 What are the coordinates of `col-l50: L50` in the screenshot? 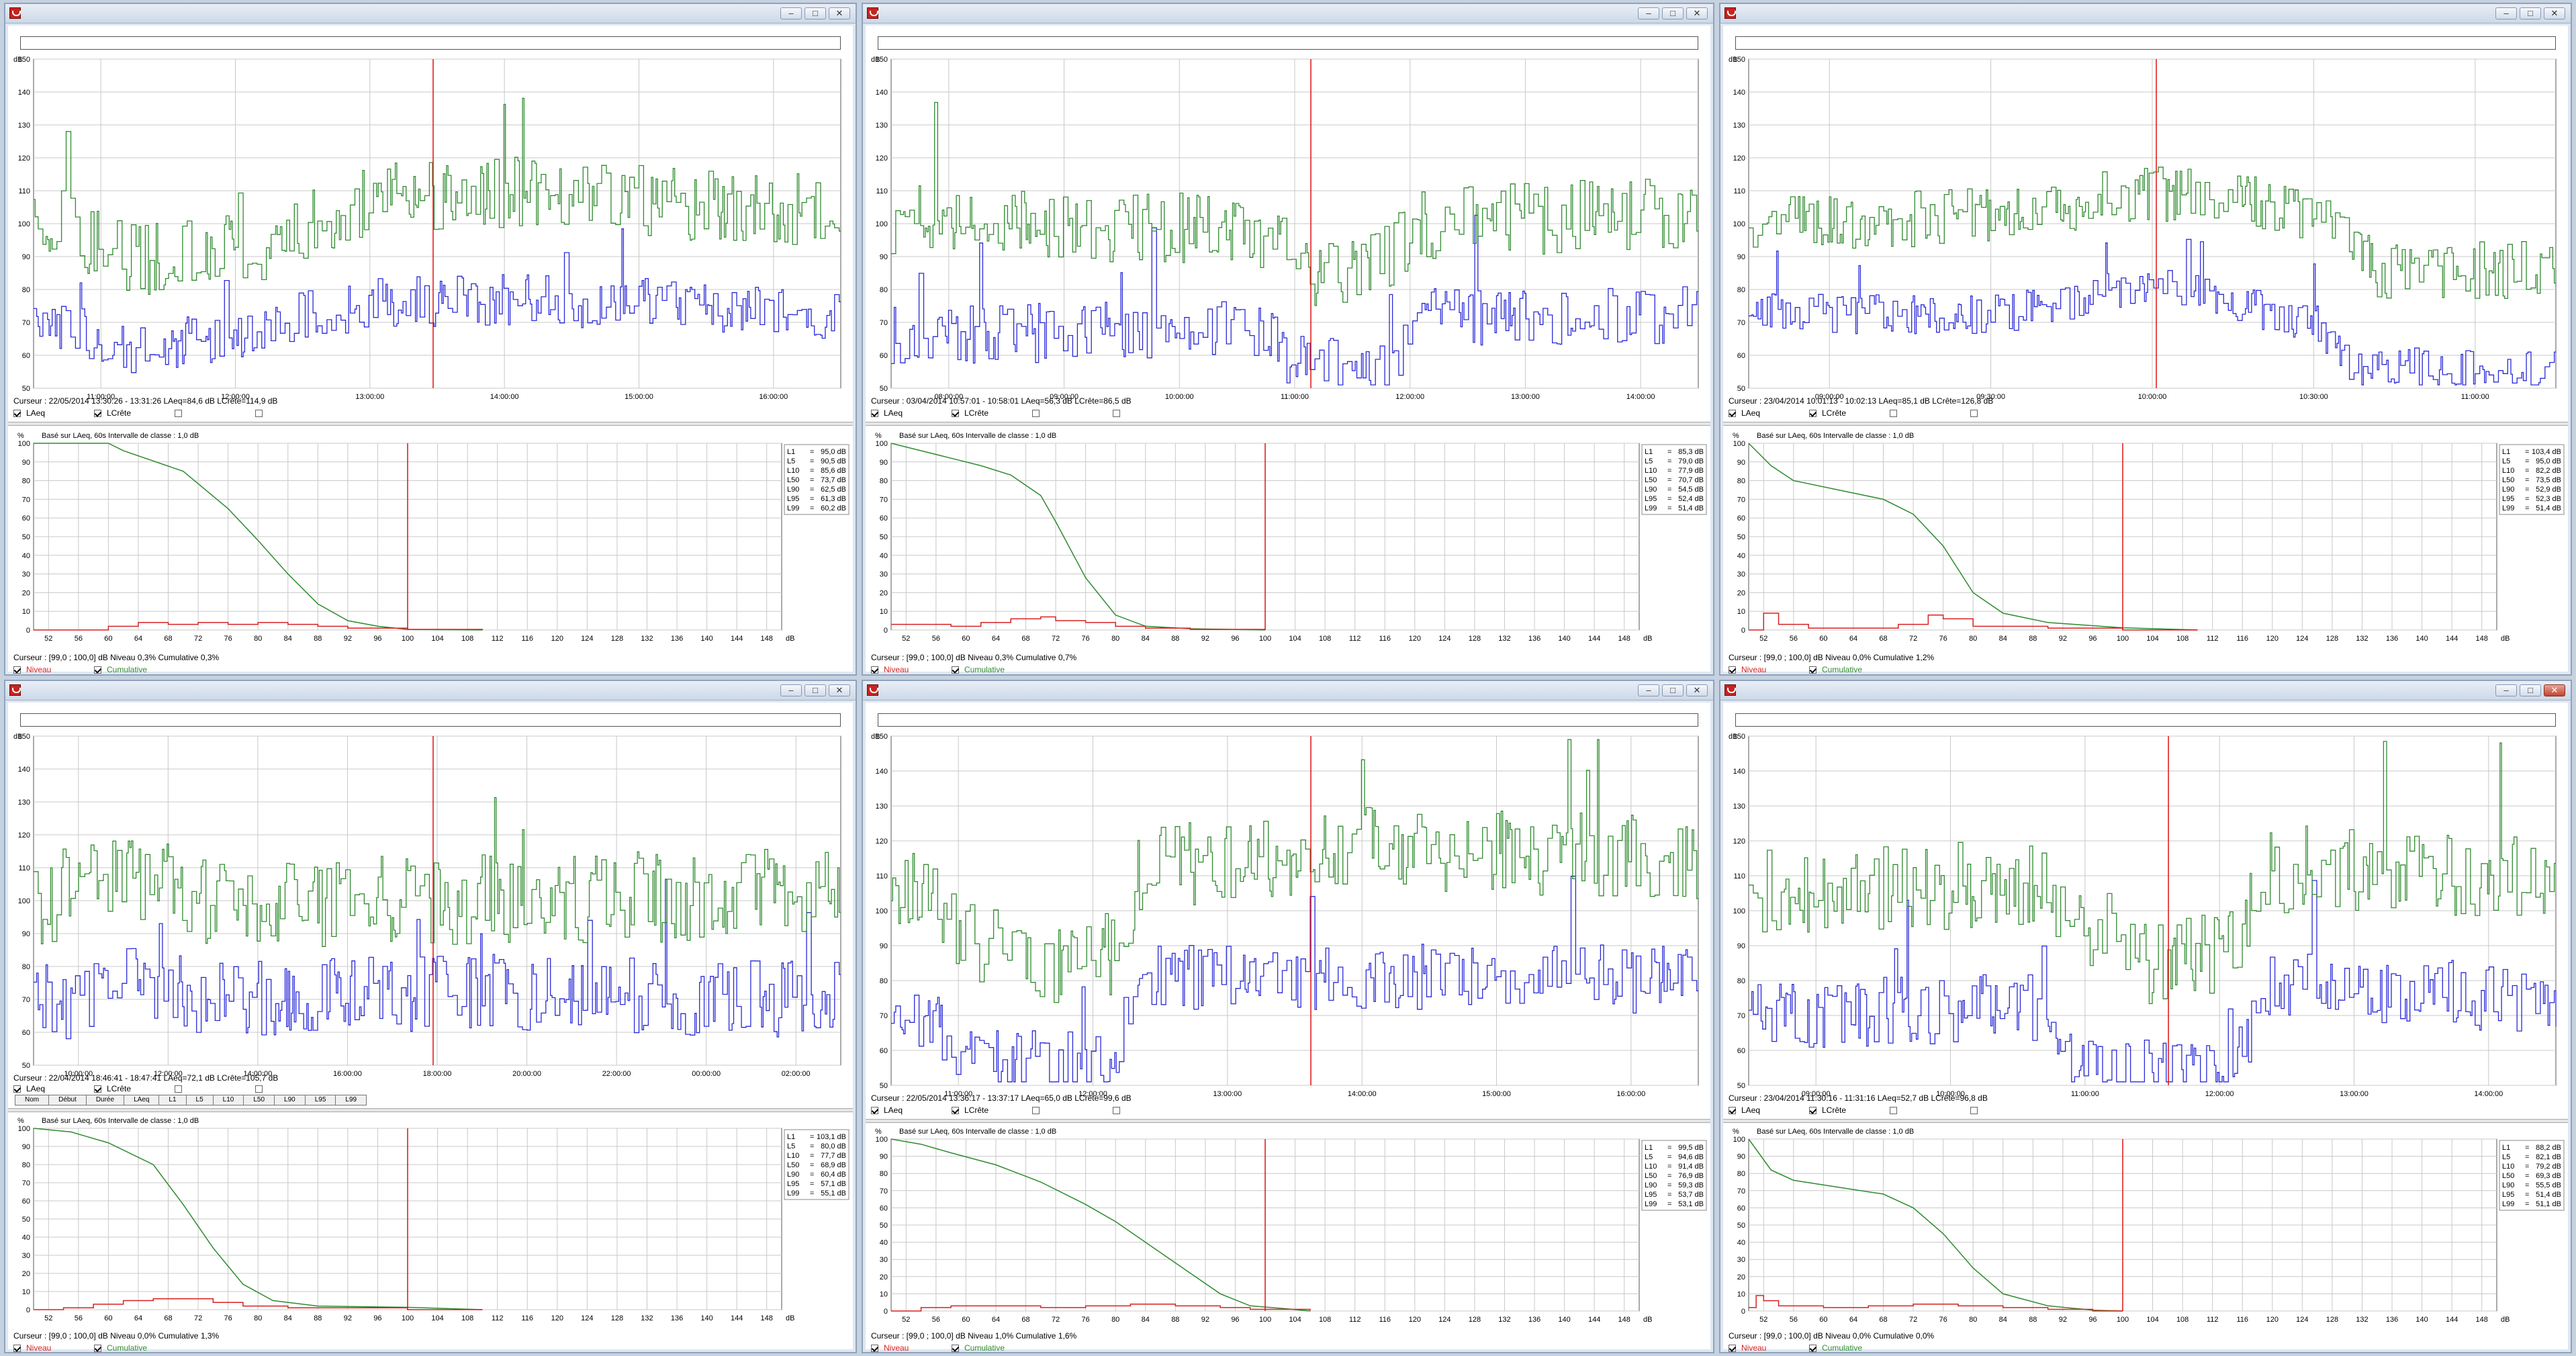 It's located at (259, 1100).